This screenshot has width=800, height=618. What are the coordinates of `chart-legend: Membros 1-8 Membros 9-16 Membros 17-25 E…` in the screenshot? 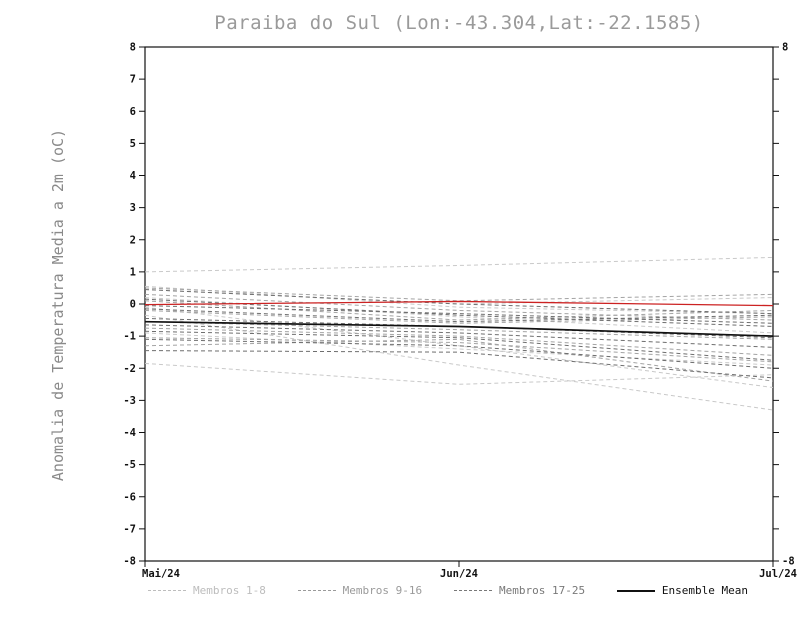 It's located at (448, 590).